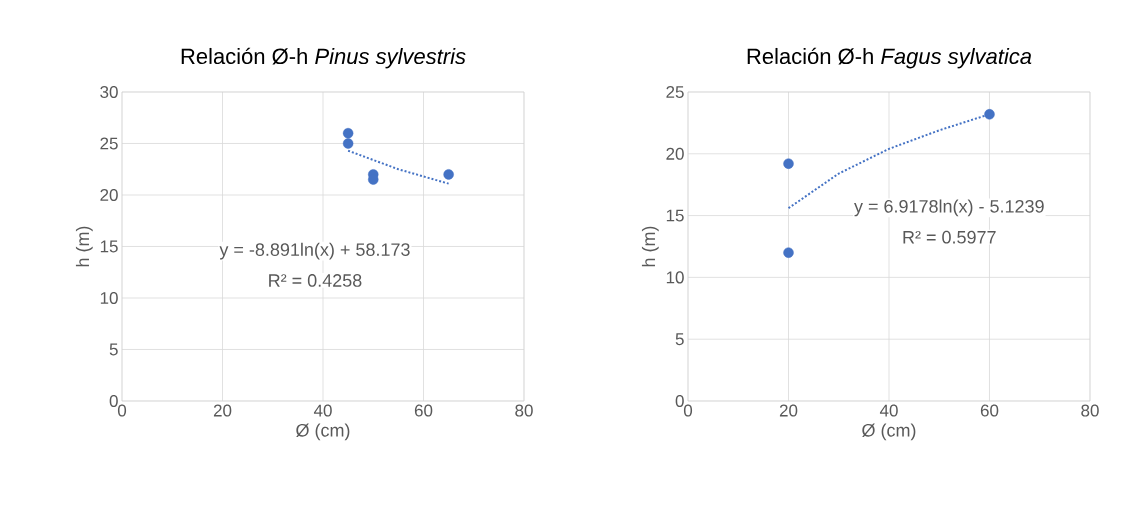 The image size is (1129, 516). I want to click on chart-title: Relación Ø-h Fagus sylvatica, so click(889, 58).